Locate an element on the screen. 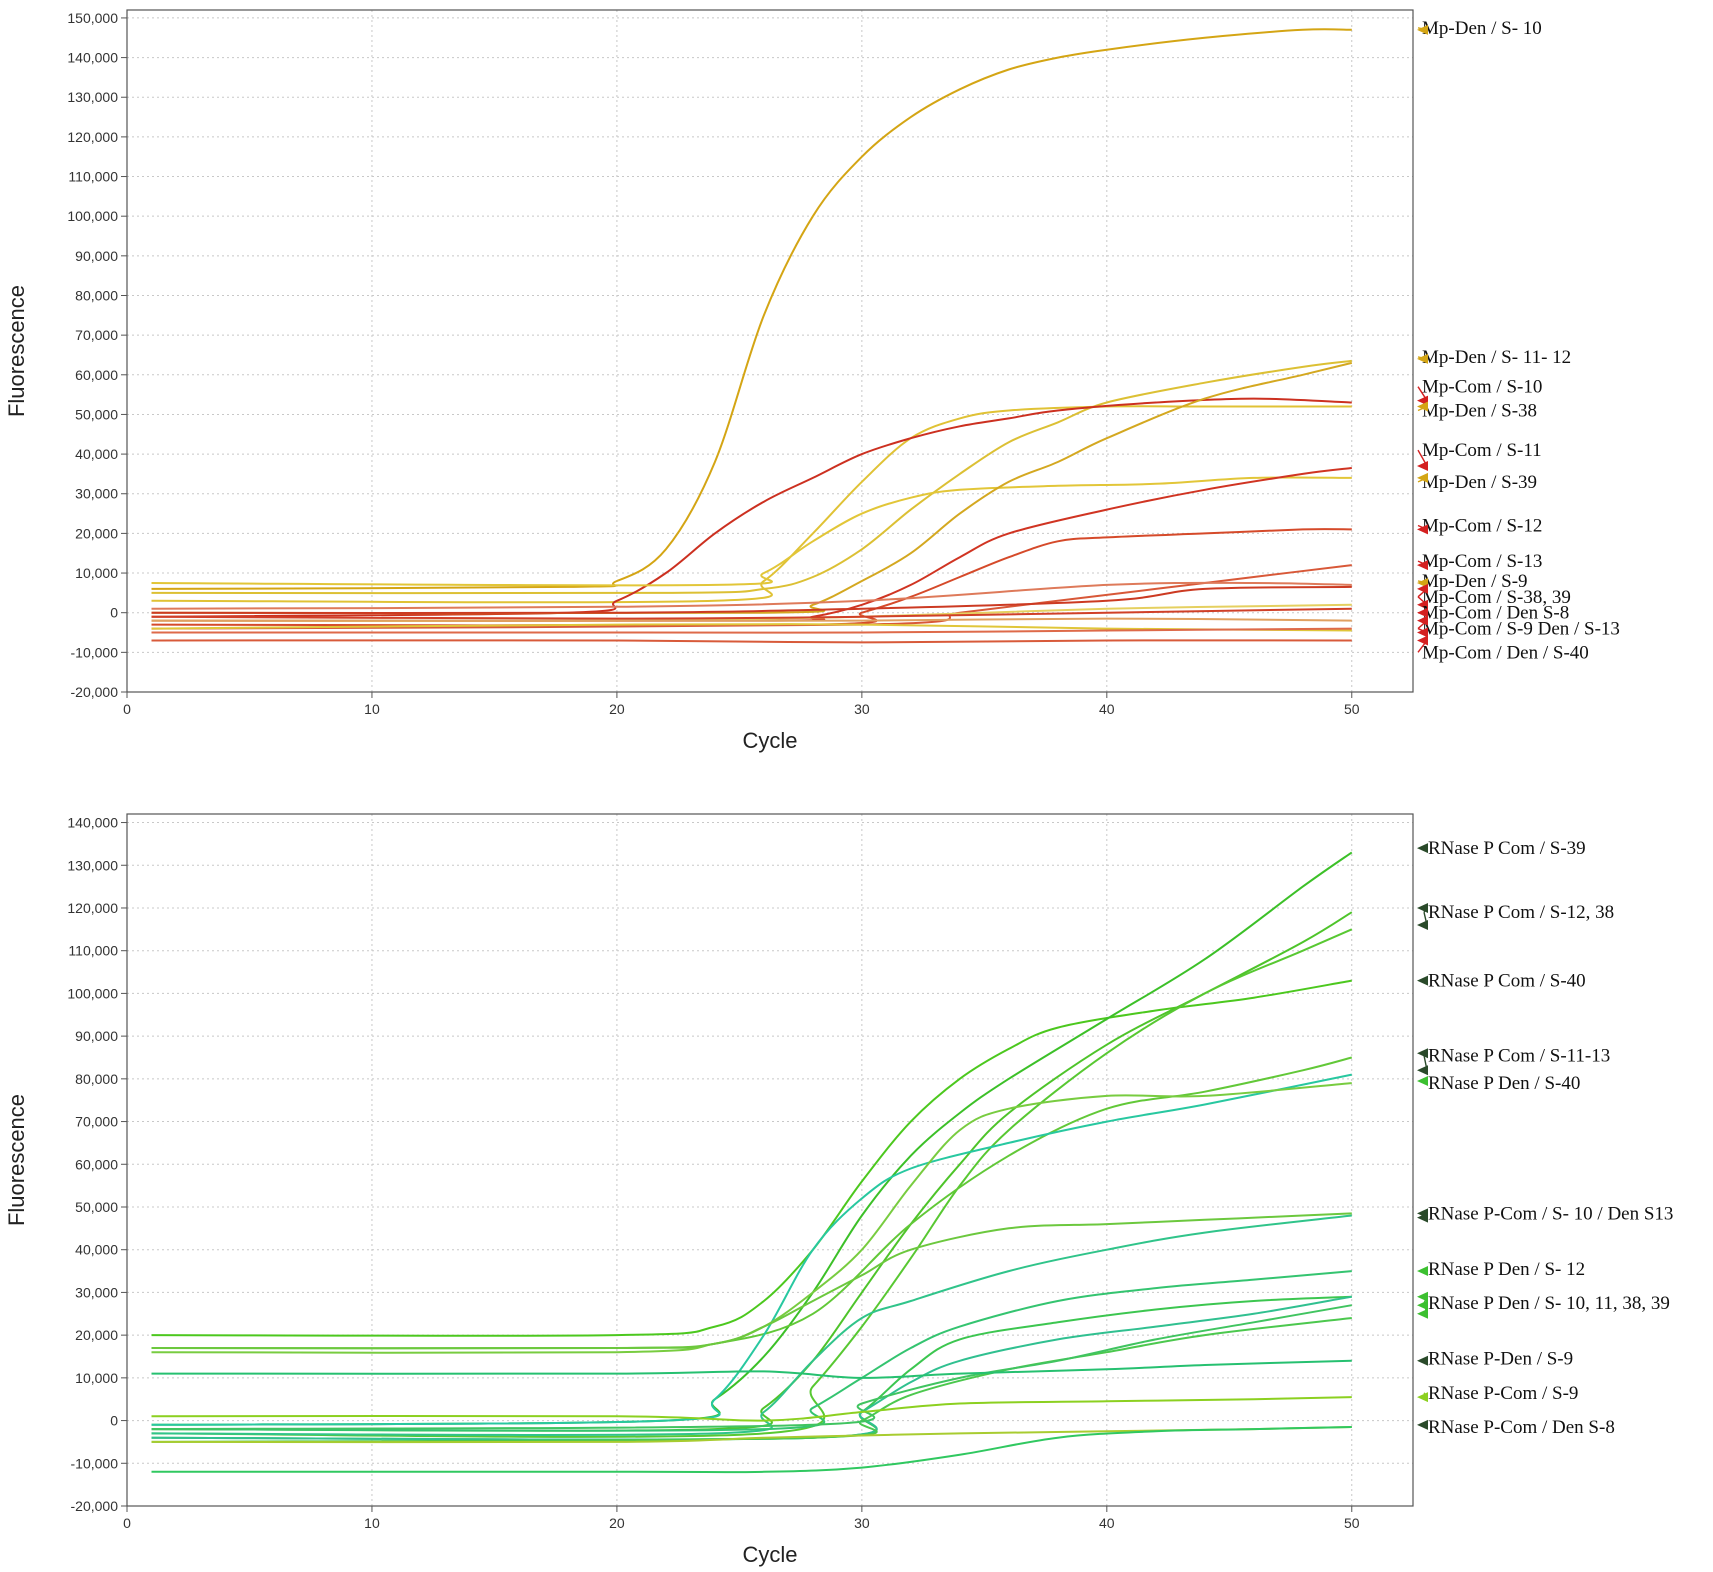 This screenshot has width=1713, height=1572. annotation-label: Mp-Com / S-38, 39 is located at coordinates (1496, 597).